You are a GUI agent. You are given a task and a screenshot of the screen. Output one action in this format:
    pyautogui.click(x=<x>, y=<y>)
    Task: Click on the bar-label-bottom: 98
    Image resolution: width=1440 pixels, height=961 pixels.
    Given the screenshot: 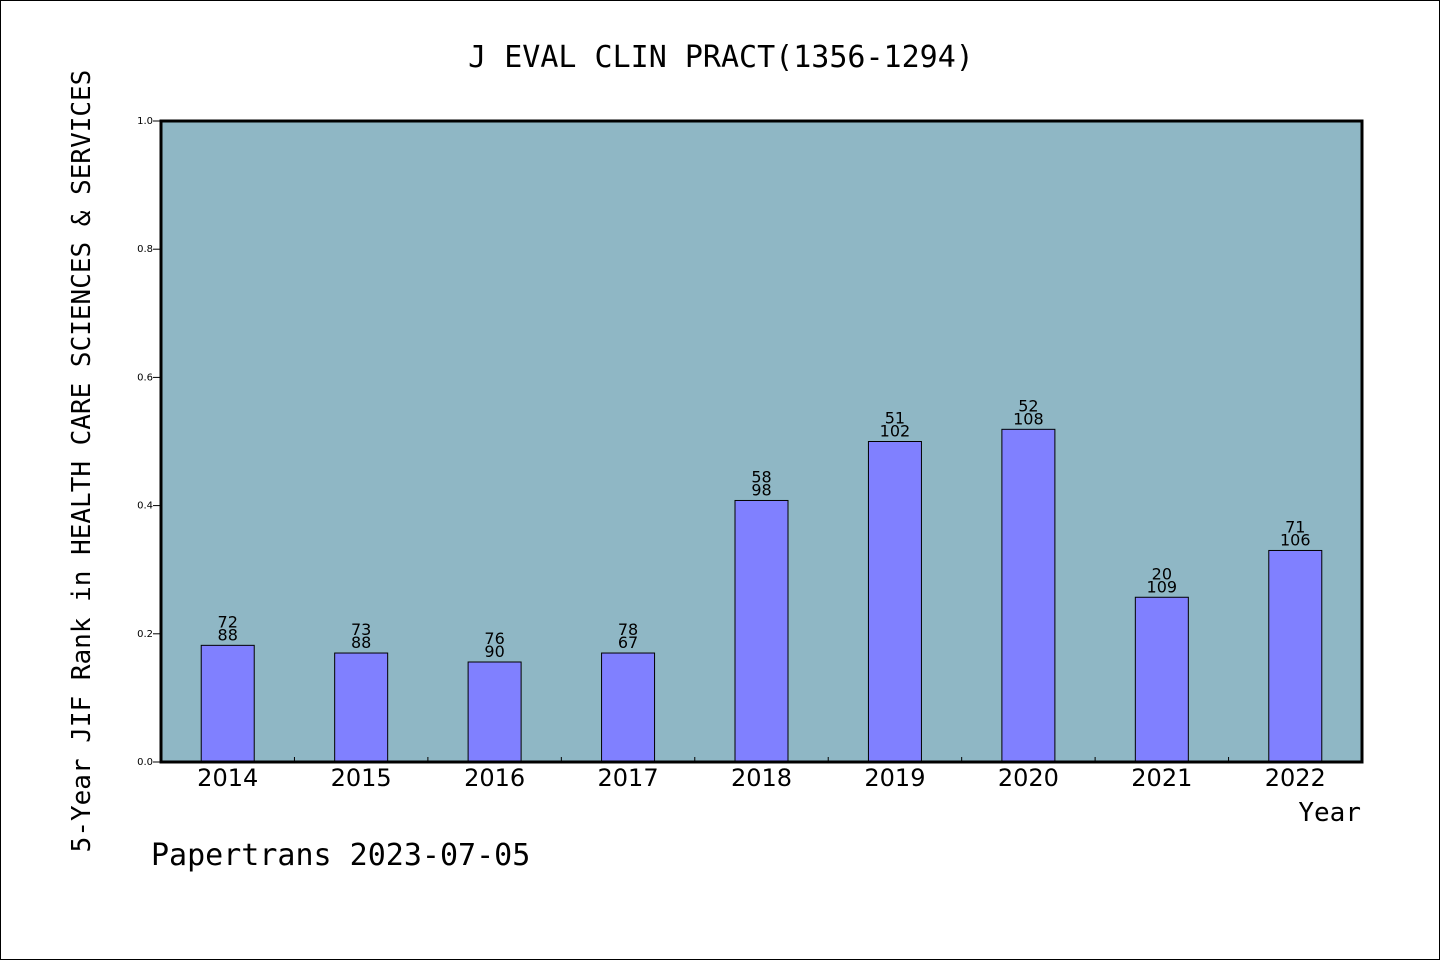 What is the action you would take?
    pyautogui.click(x=761, y=489)
    